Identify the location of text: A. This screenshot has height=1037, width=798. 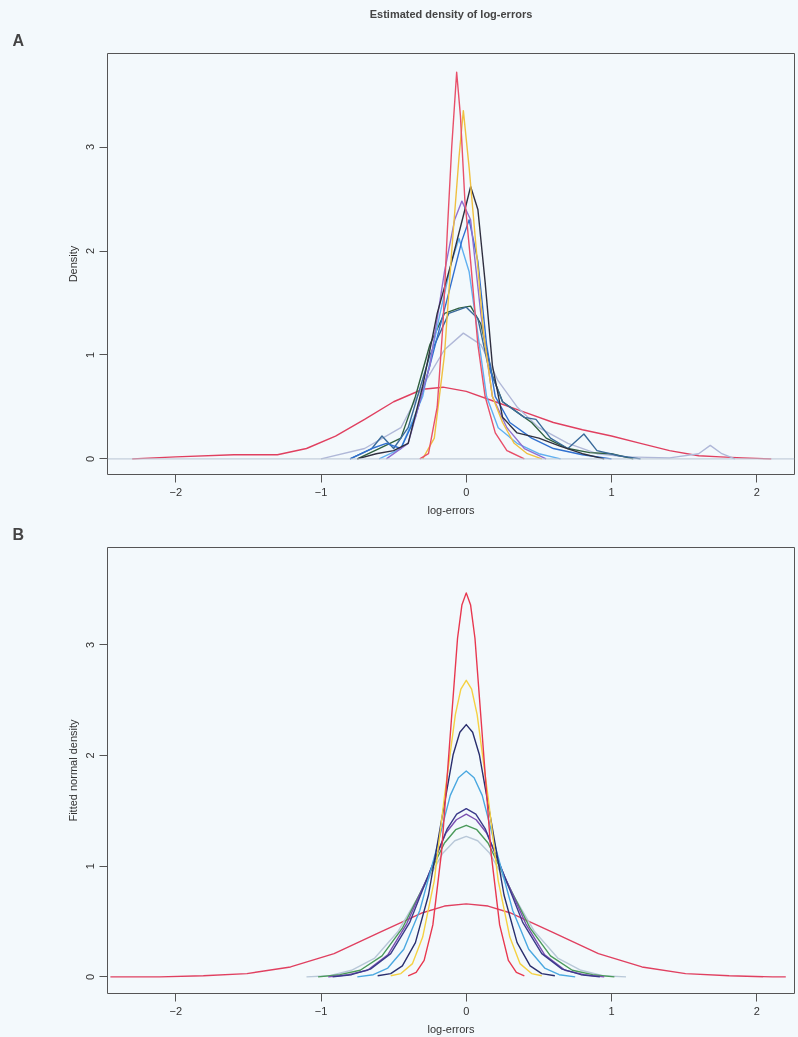
(18, 40).